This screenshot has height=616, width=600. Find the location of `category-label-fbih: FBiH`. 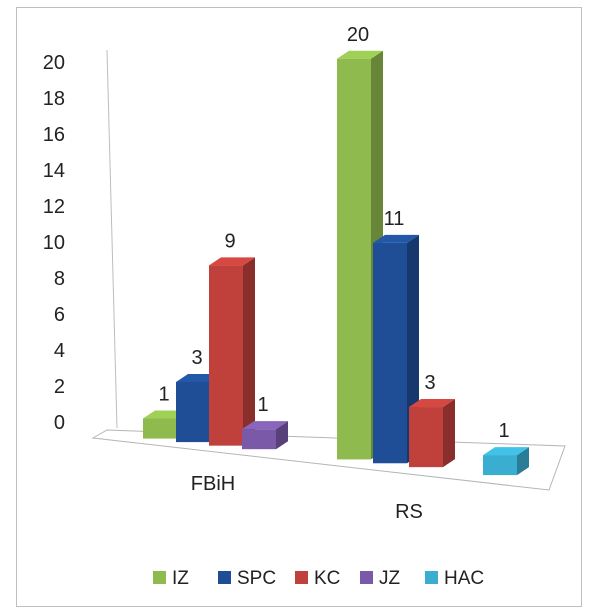

category-label-fbih: FBiH is located at coordinates (213, 484).